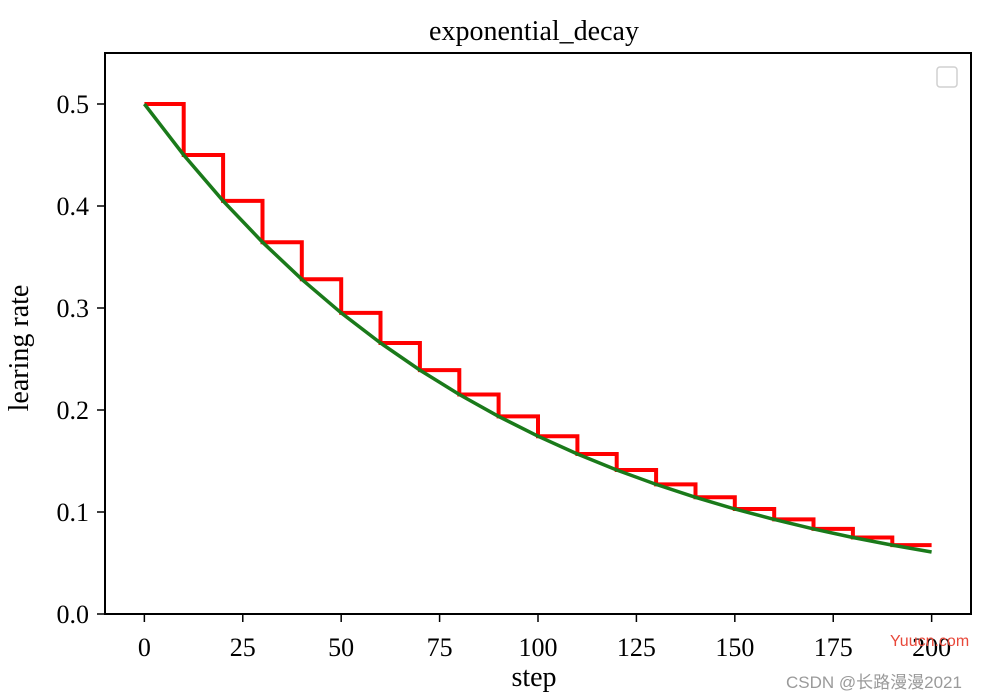 This screenshot has width=1001, height=698. What do you see at coordinates (73, 614) in the screenshot?
I see `y-tick-label: 0.0` at bounding box center [73, 614].